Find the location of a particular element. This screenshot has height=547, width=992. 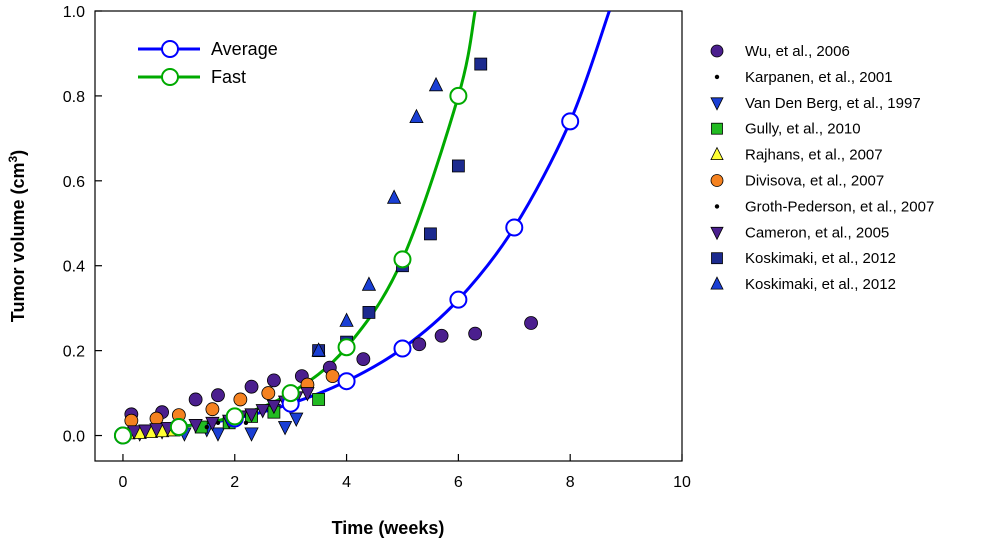

x-axis-title: Time (weeks) is located at coordinates (388, 528).